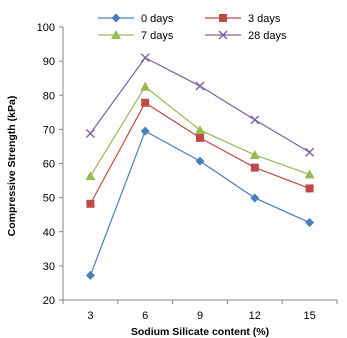  What do you see at coordinates (309, 316) in the screenshot?
I see `x-tick-label: 15` at bounding box center [309, 316].